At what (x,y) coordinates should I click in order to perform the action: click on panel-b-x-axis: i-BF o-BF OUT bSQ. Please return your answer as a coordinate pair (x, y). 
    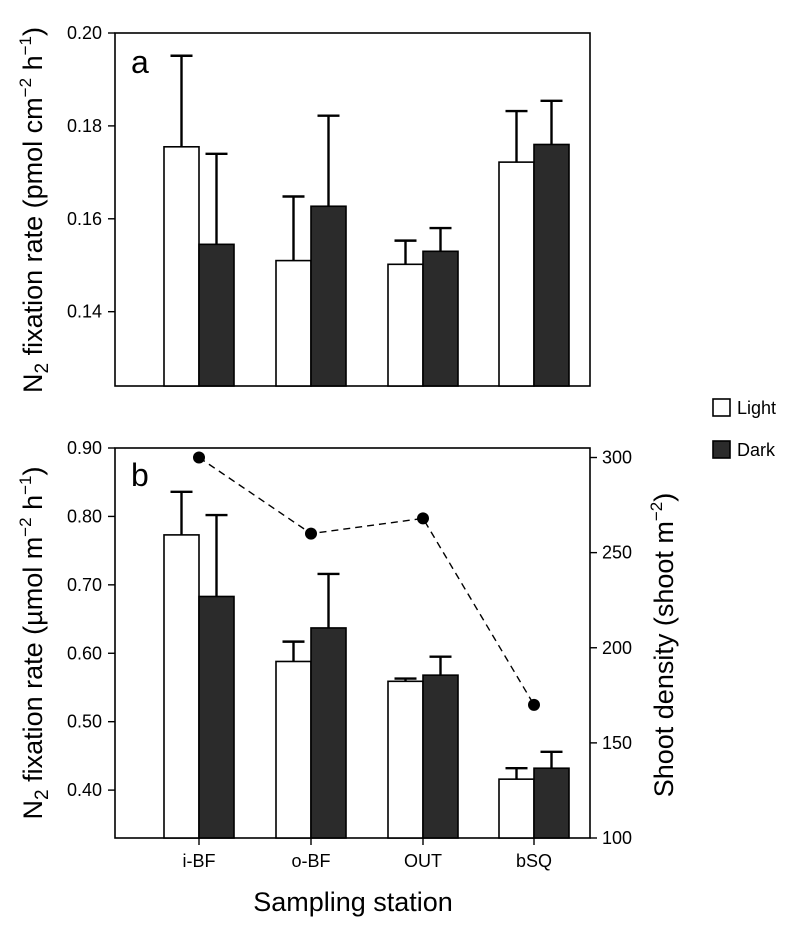
    Looking at the image, I should click on (367, 854).